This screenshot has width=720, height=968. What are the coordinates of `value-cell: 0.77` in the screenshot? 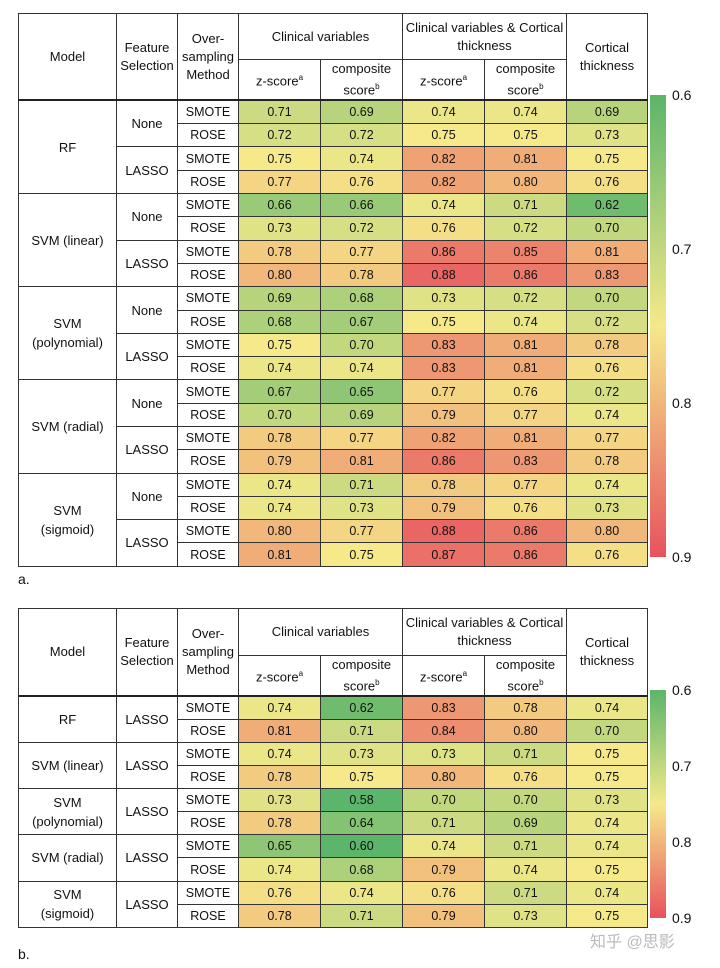 It's located at (361, 531).